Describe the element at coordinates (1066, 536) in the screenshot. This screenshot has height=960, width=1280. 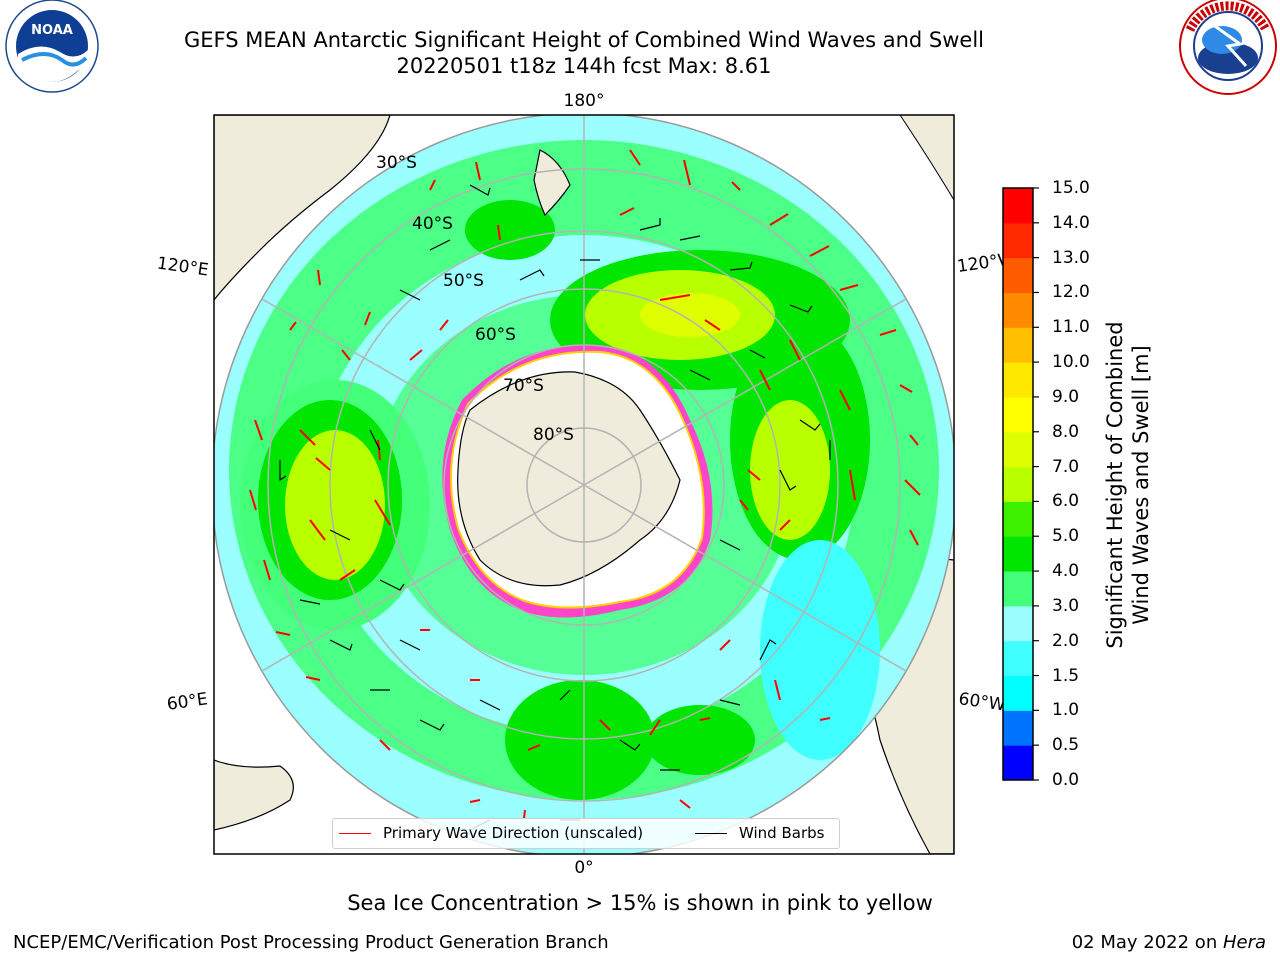
I see `colorbar-tick-label: 5.0` at that location.